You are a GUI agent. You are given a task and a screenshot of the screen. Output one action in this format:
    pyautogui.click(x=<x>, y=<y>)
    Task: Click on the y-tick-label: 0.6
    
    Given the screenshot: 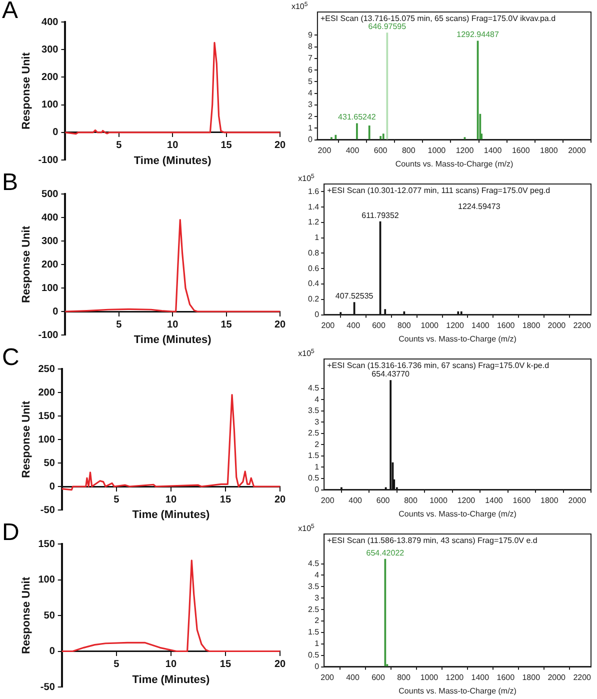 What is the action you would take?
    pyautogui.click(x=314, y=268)
    